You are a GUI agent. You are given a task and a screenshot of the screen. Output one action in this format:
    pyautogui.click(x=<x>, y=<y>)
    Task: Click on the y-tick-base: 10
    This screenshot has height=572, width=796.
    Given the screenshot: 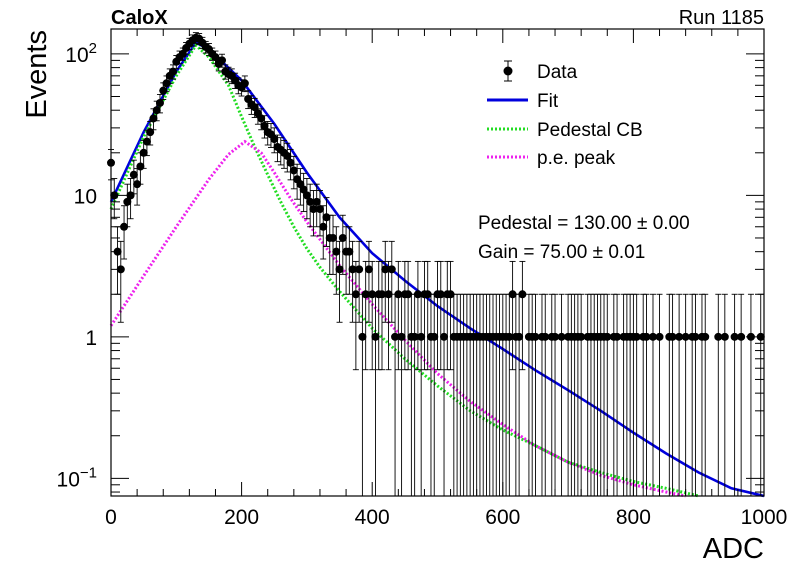 What is the action you would take?
    pyautogui.click(x=76, y=55)
    